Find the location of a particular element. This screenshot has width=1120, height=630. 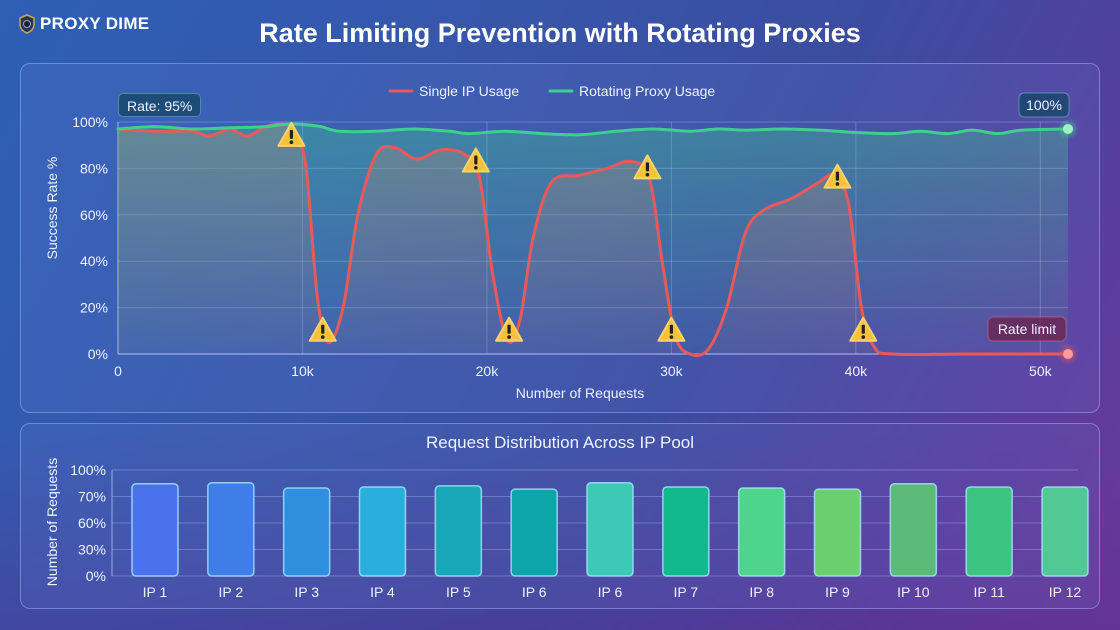

x-tick-label: 20k is located at coordinates (488, 371).